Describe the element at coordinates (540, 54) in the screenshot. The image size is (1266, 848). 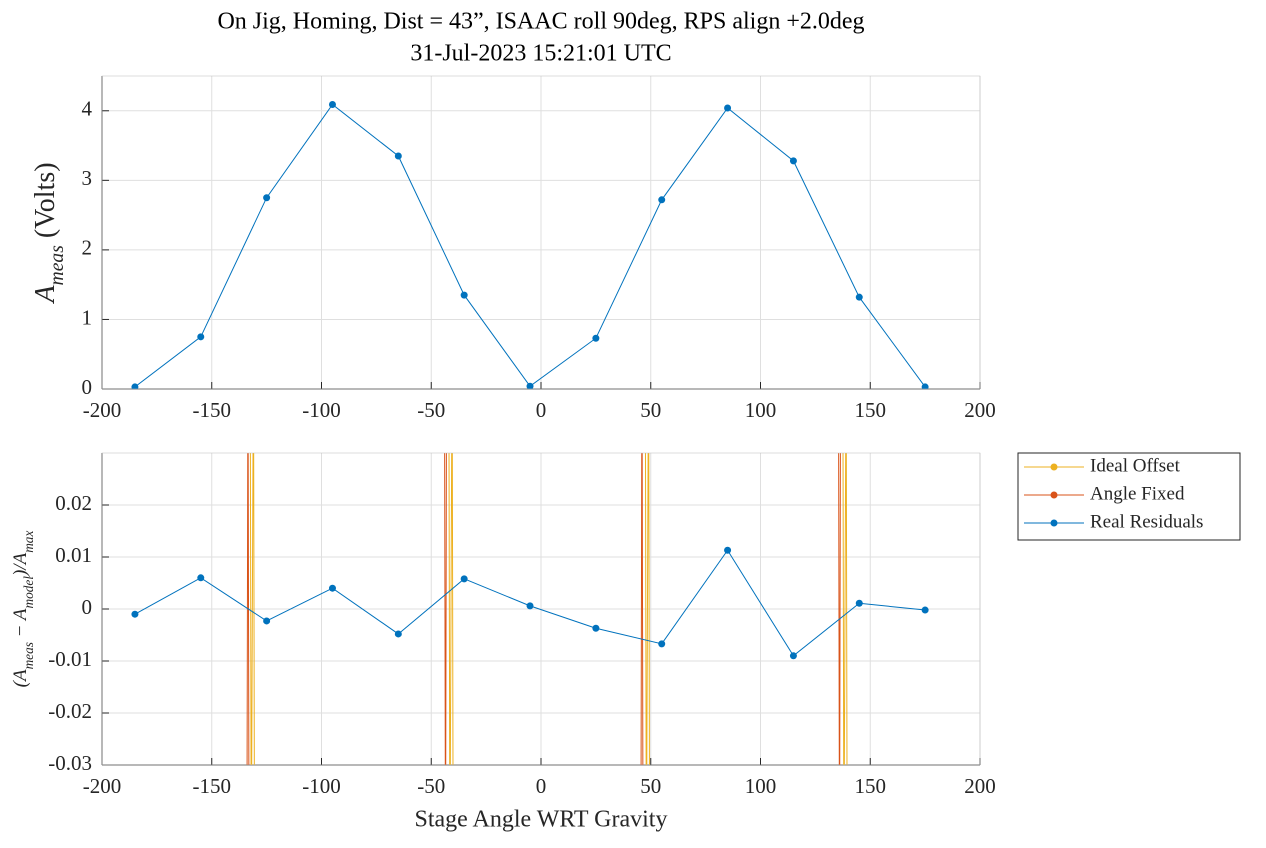
I see `chart-subtitle: 31-Jul-2023 15:21:01 UTC` at that location.